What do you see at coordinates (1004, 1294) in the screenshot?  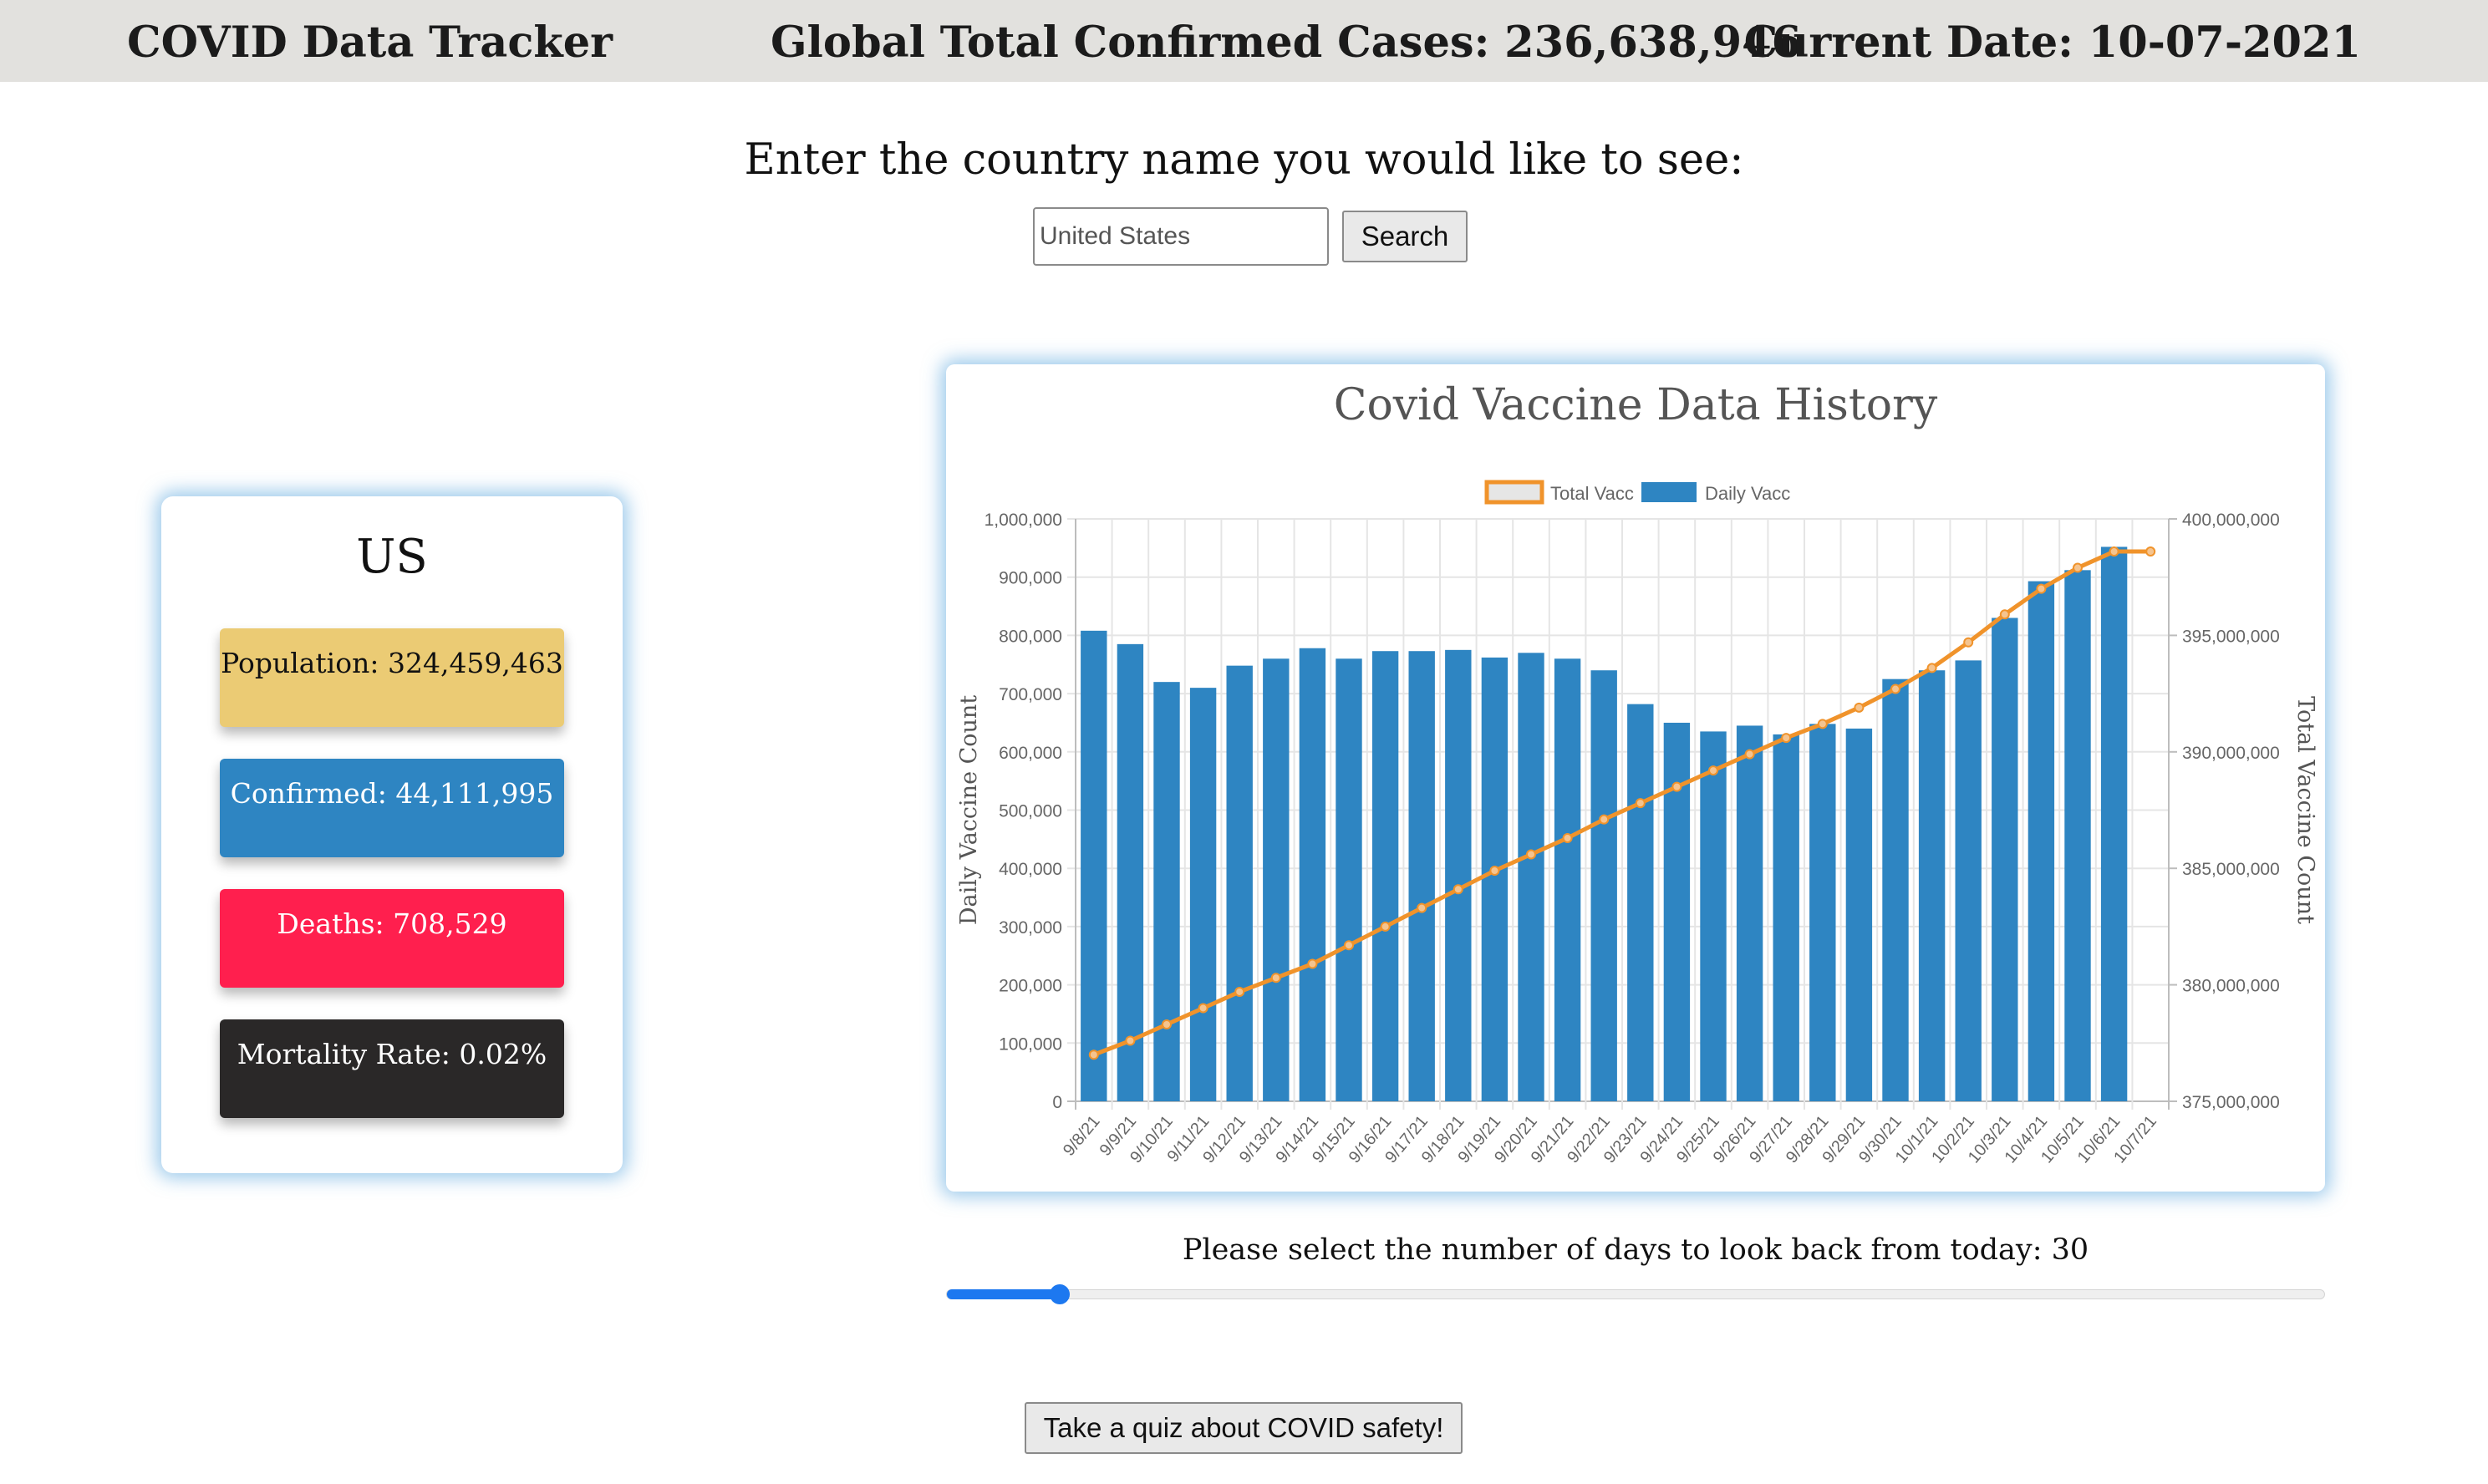 I see `slider-fill` at bounding box center [1004, 1294].